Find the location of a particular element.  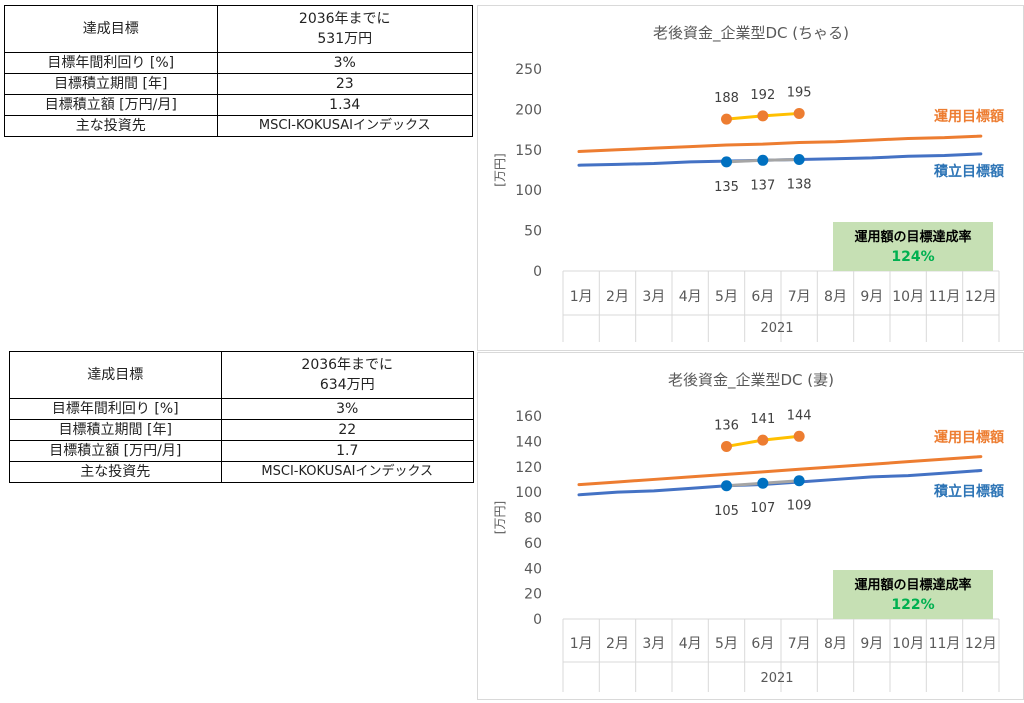

row-label: 目標積立額 [万円/月] is located at coordinates (115, 451).